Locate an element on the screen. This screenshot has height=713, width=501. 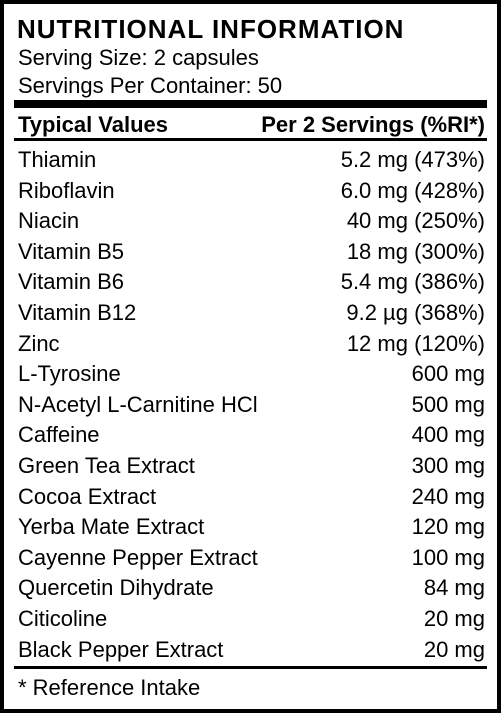
nutrient-amount: 18 mg (300%) is located at coordinates (415, 251).